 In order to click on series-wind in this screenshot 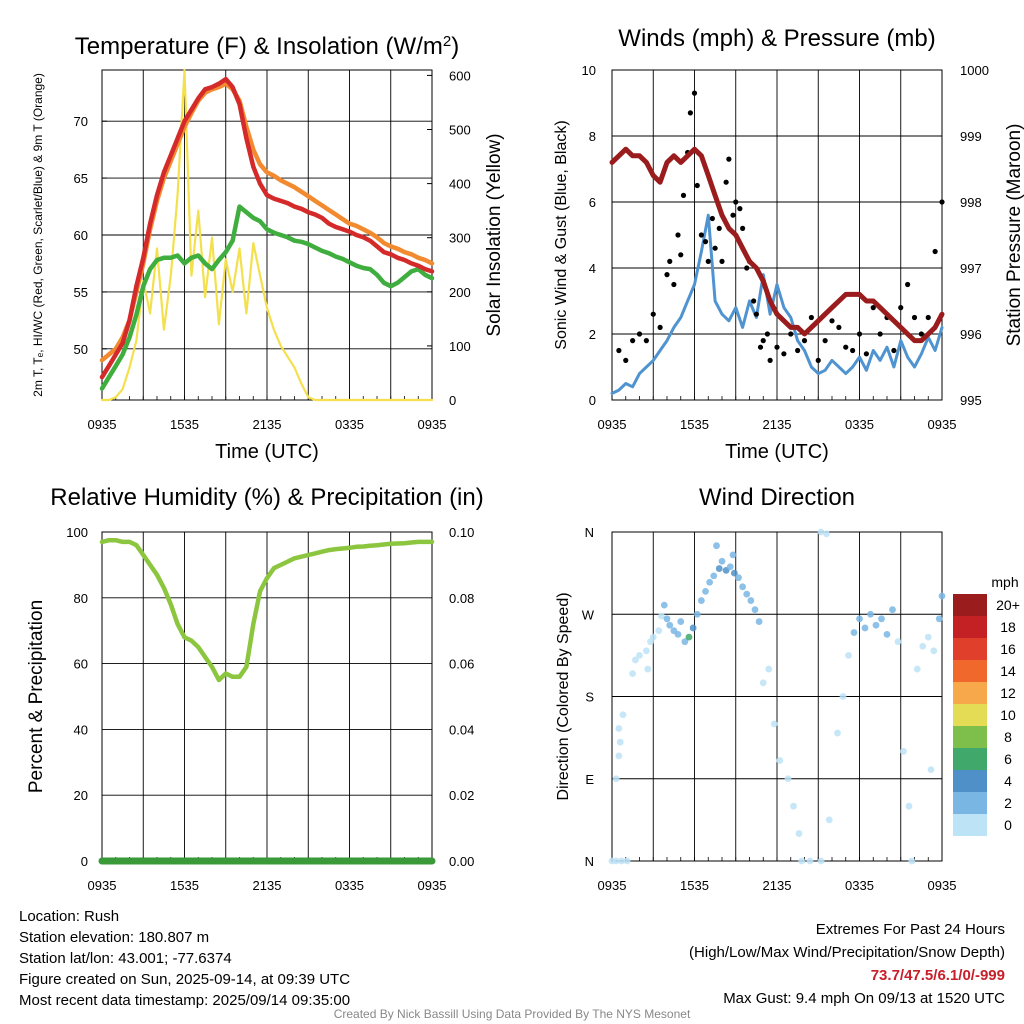, I will do `click(777, 304)`.